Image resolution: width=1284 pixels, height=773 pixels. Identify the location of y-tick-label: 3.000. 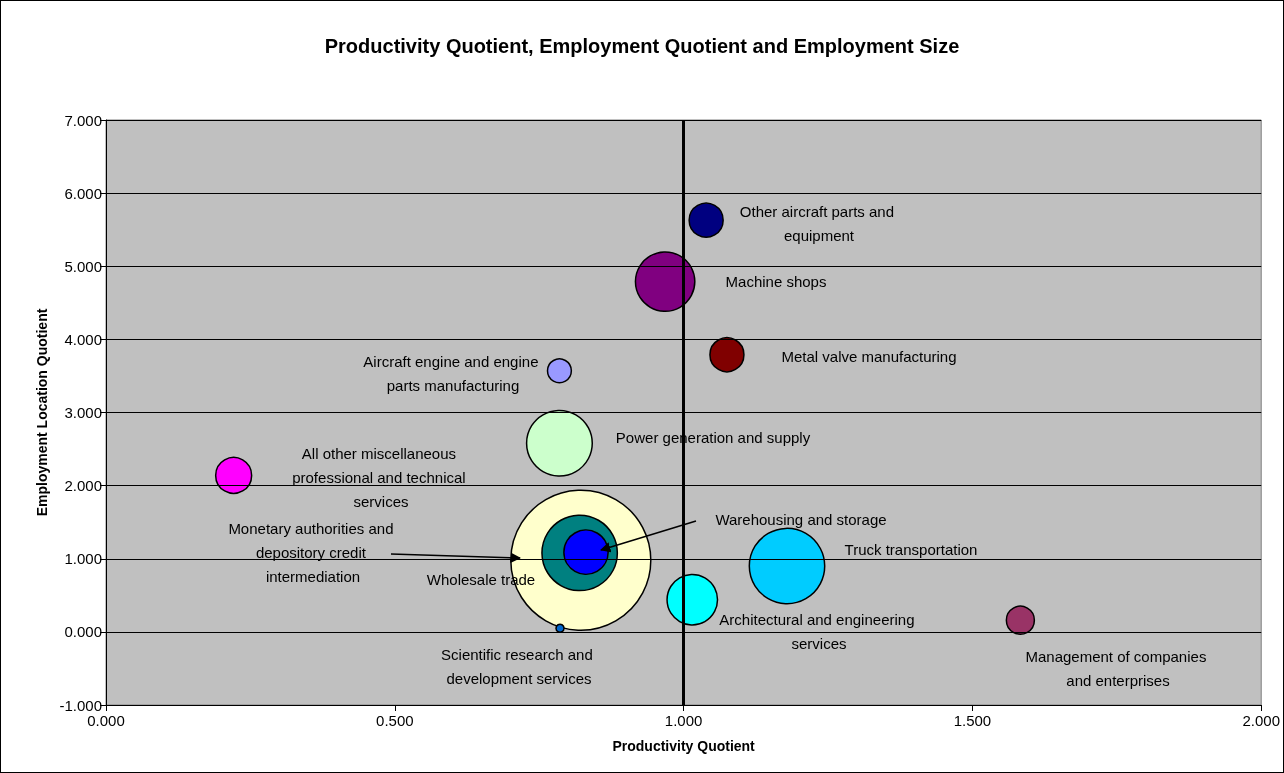
(83, 412).